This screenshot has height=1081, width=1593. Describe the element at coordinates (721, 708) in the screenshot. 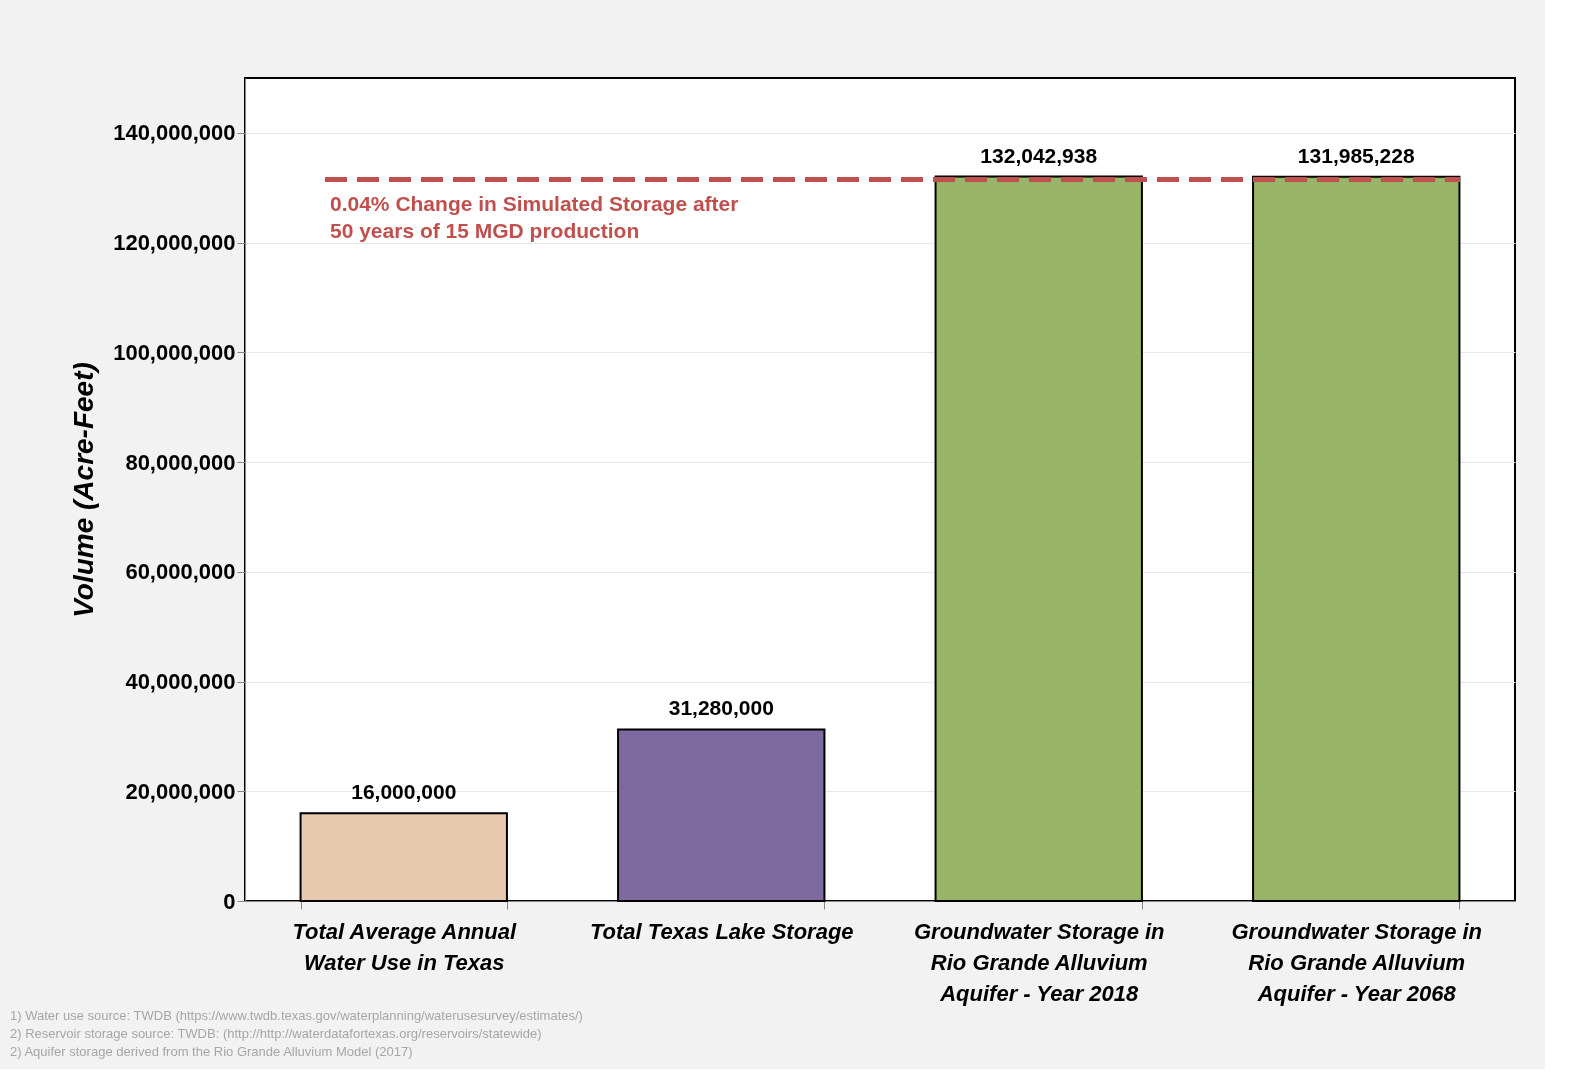

I see `data-label: 31,280,000` at that location.